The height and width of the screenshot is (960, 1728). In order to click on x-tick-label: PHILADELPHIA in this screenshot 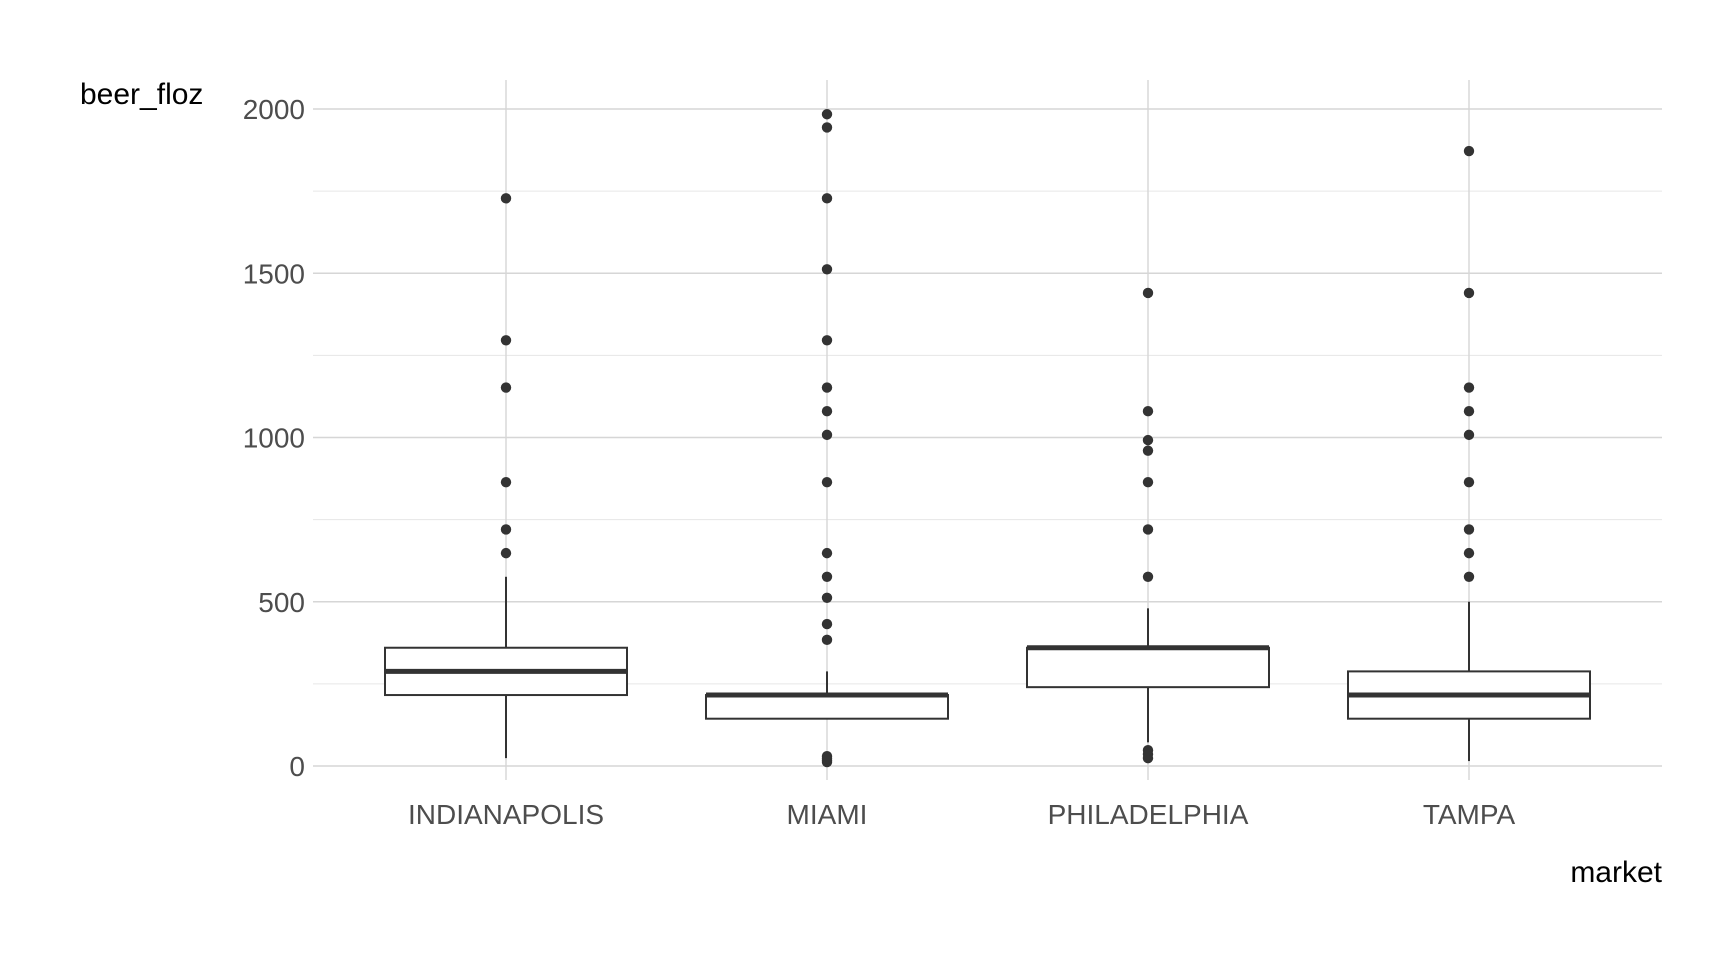, I will do `click(1148, 814)`.